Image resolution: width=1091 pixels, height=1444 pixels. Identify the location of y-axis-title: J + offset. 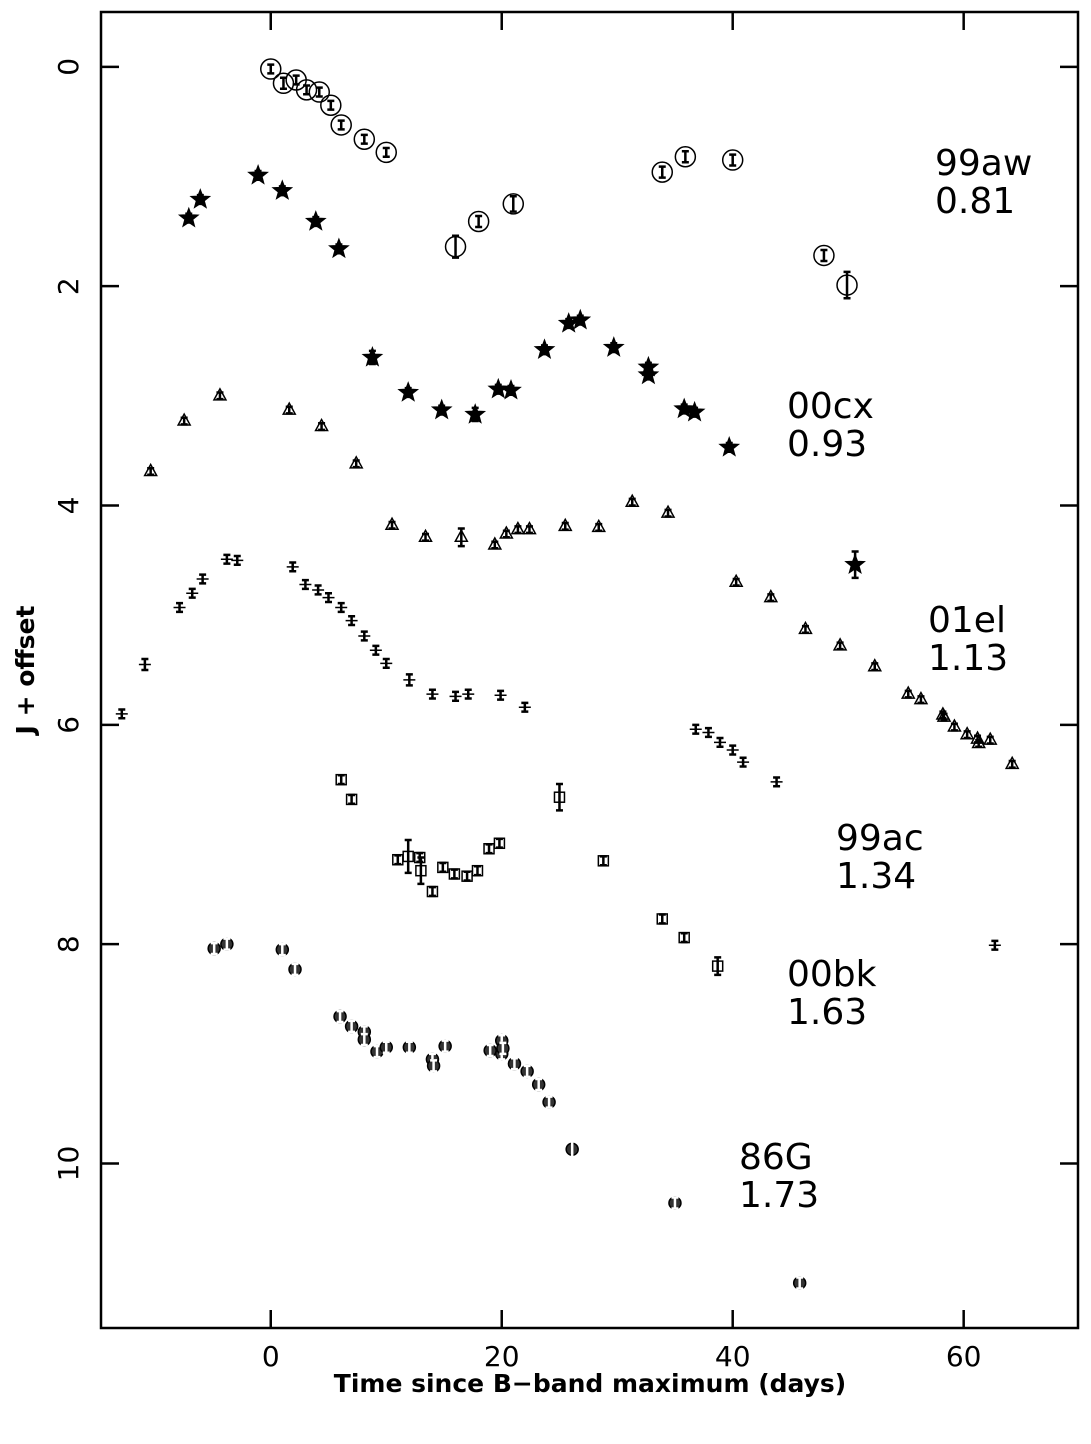
(25, 671).